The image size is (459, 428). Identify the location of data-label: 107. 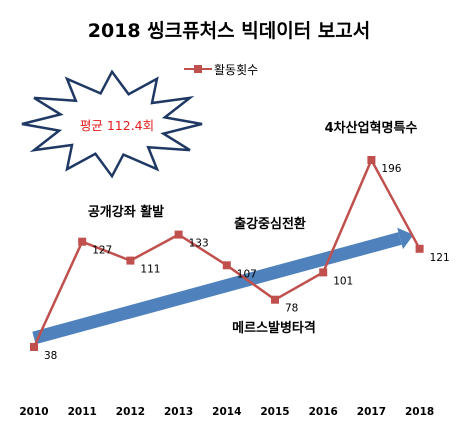
(247, 274).